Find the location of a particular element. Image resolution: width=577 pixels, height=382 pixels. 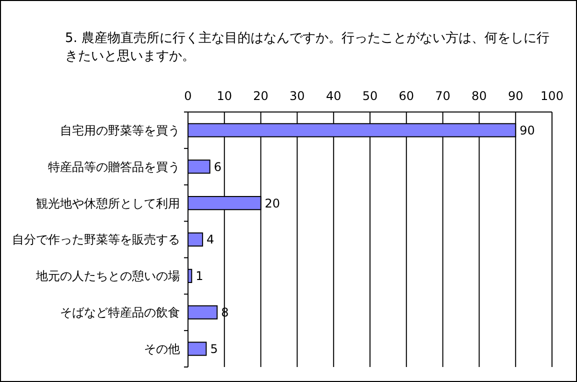

y-tick-label: 自宅用の野菜等を買う is located at coordinates (120, 130).